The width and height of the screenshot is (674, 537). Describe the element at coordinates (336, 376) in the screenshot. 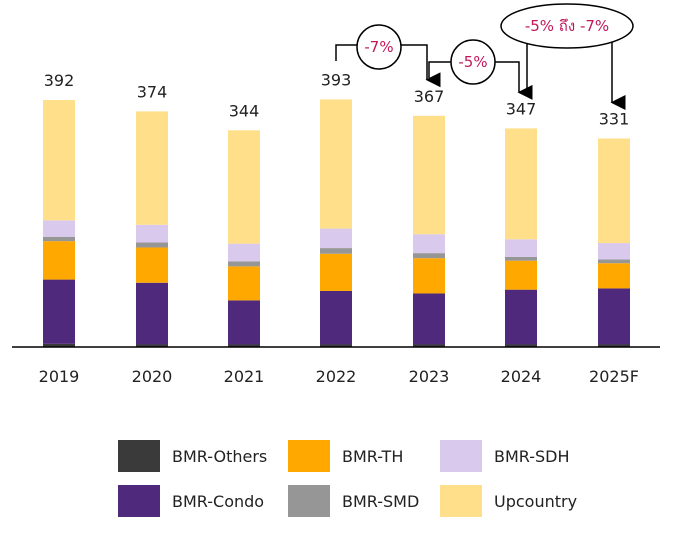

I see `x-tick-label: 2022` at that location.